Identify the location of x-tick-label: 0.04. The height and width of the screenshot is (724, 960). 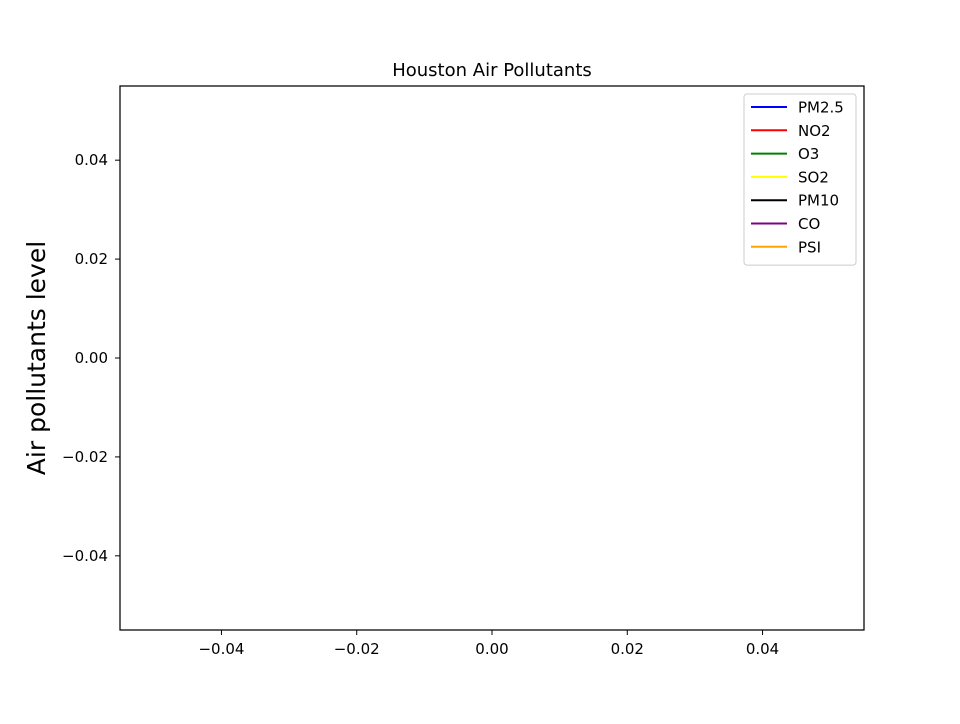
(762, 649).